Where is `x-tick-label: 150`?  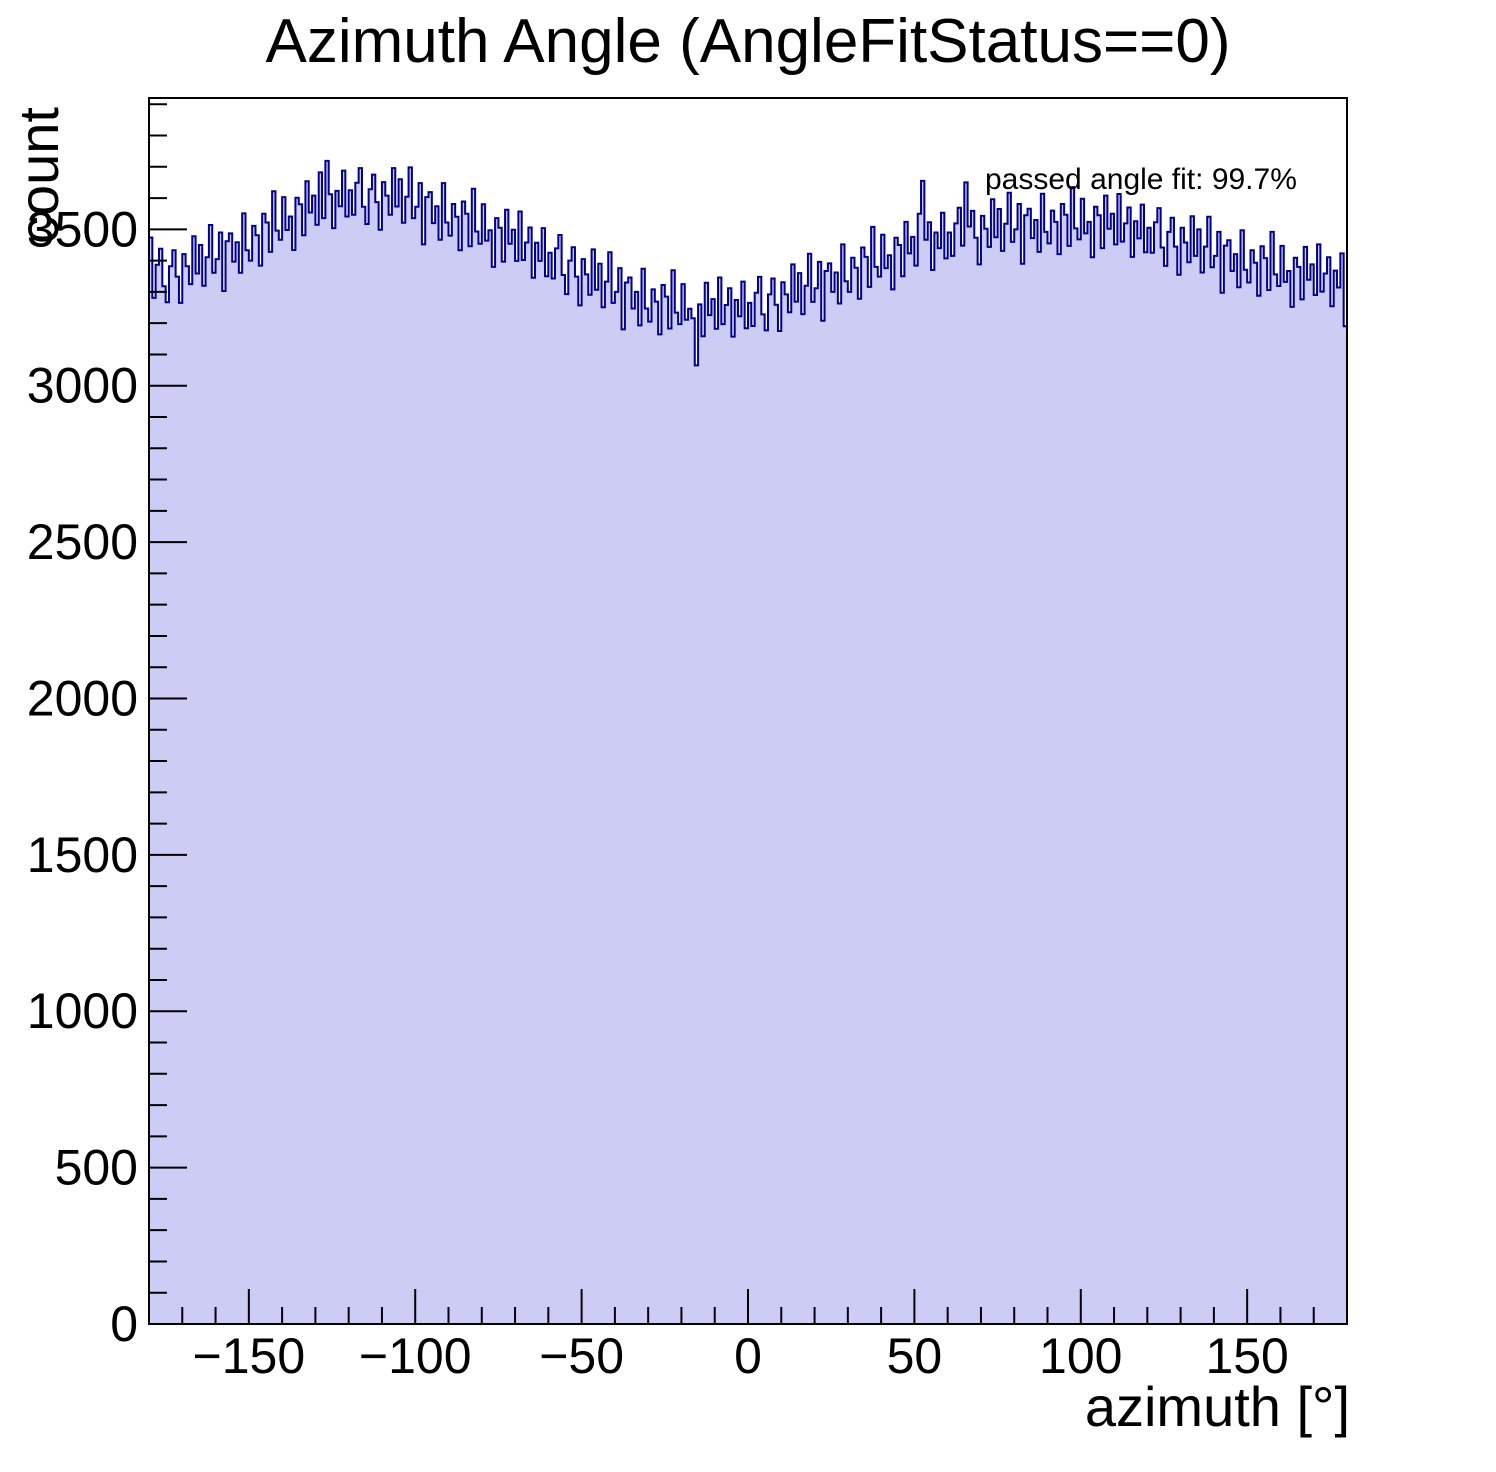
x-tick-label: 150 is located at coordinates (1246, 1356).